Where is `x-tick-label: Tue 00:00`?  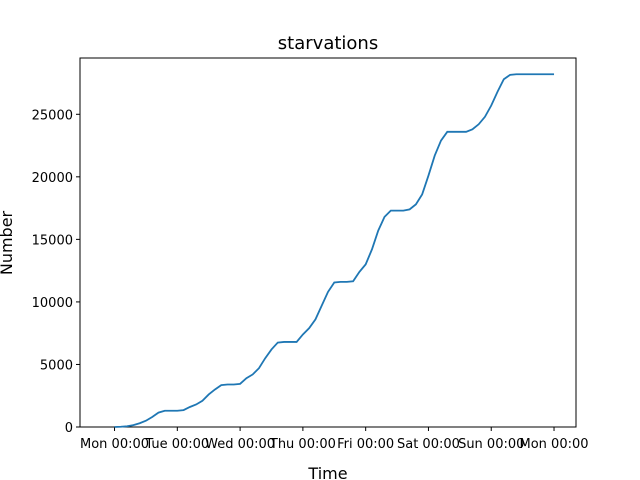
x-tick-label: Tue 00:00 is located at coordinates (176, 444).